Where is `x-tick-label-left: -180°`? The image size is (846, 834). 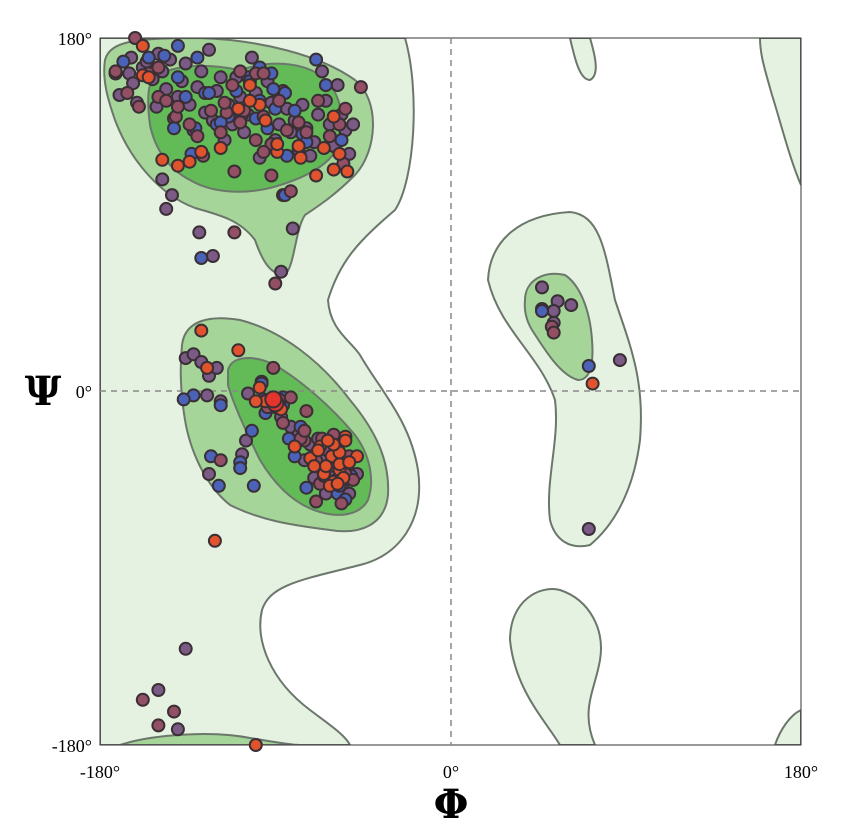 x-tick-label-left: -180° is located at coordinates (100, 772).